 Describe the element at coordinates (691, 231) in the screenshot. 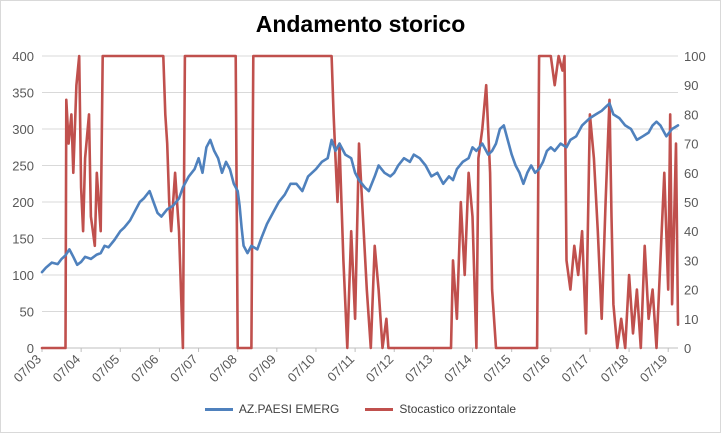

I see `right-tick-label: 40` at that location.